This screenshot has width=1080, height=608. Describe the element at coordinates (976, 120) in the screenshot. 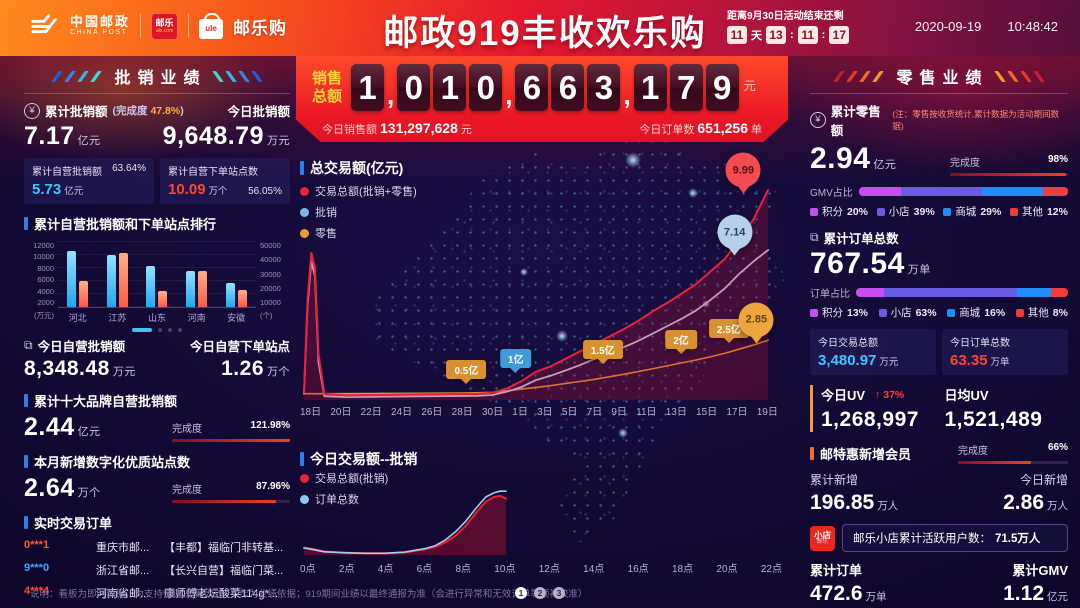

I see `retail-note: (注：零售按收货统计,累计数据为活动期间数据)` at that location.